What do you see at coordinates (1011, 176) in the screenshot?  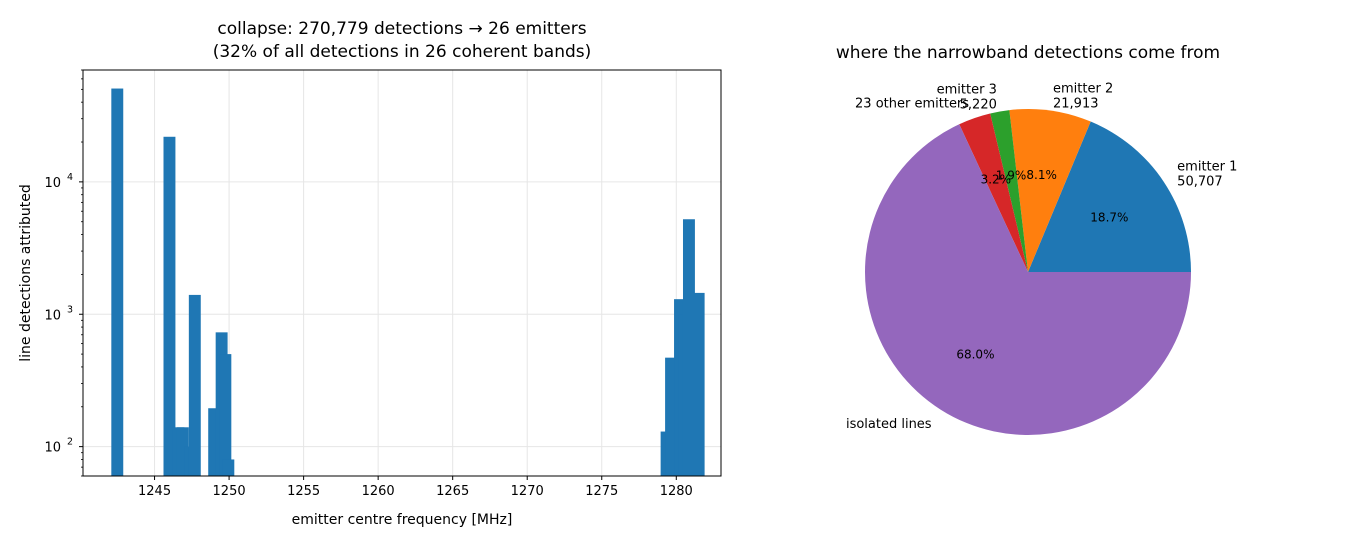 I see `pie-percent-label: 1.9%` at bounding box center [1011, 176].